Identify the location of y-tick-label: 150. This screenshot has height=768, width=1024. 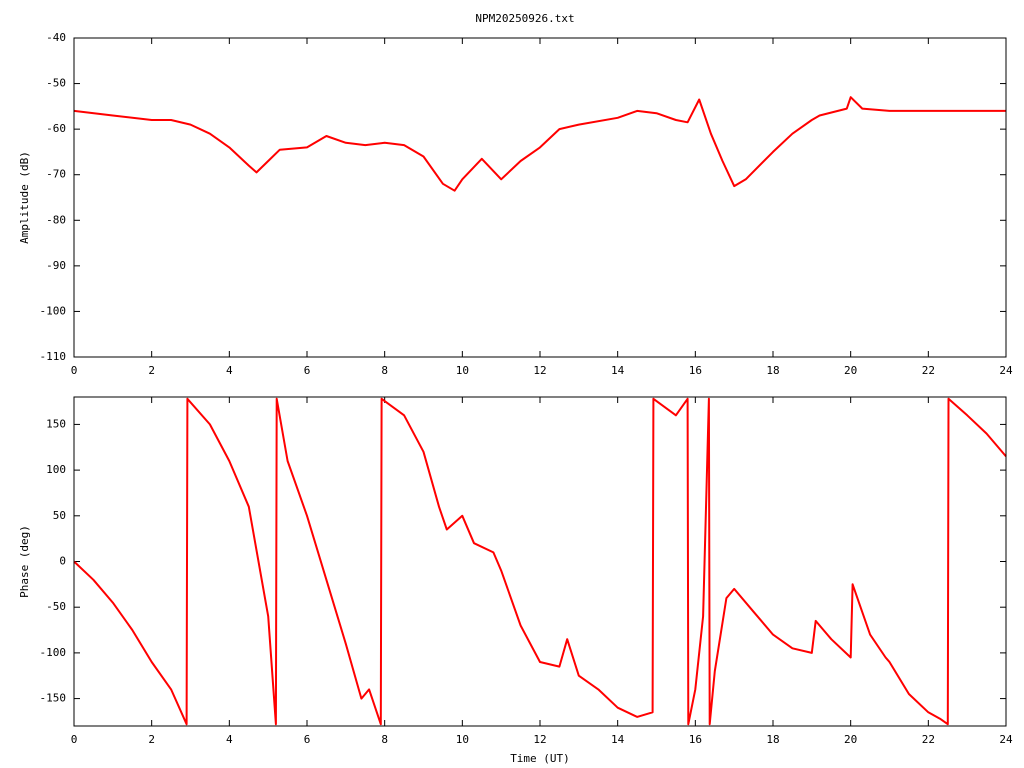
(56, 423).